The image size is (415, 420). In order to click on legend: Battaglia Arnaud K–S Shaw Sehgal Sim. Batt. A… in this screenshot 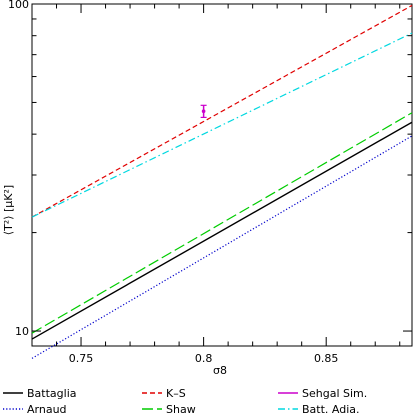, I will do `click(185, 401)`.